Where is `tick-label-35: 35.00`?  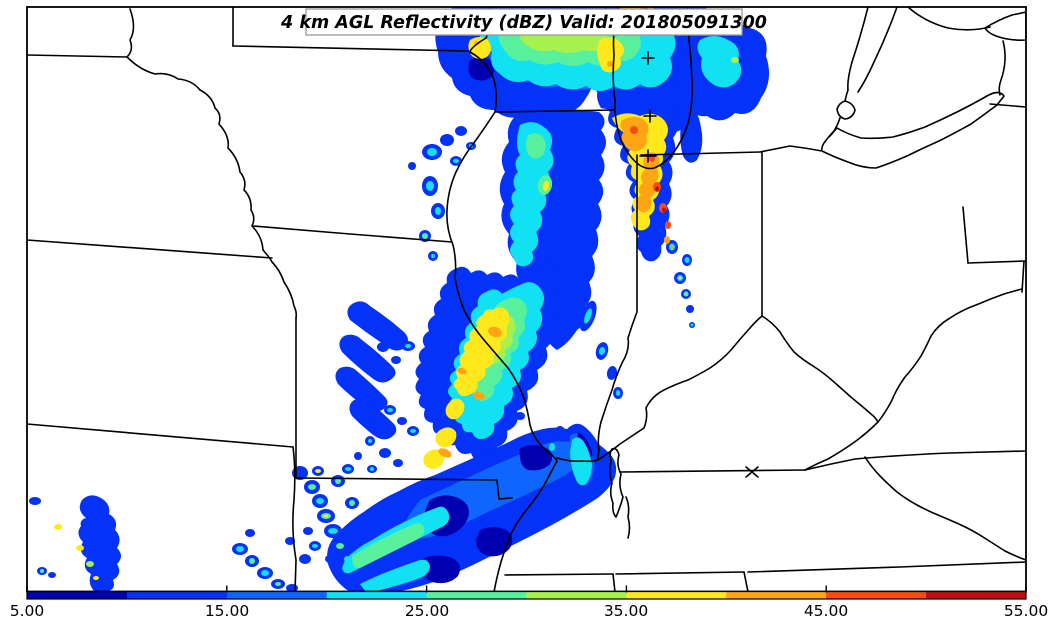 tick-label-35: 35.00 is located at coordinates (626, 611).